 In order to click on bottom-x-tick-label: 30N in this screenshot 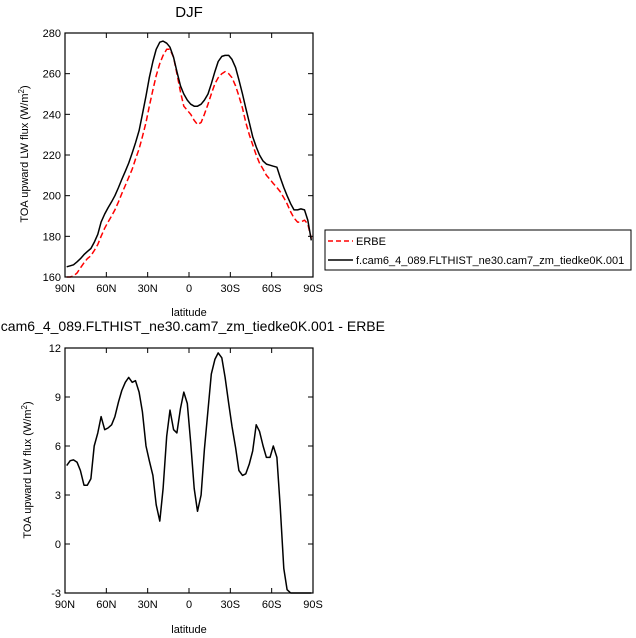, I will do `click(148, 605)`.